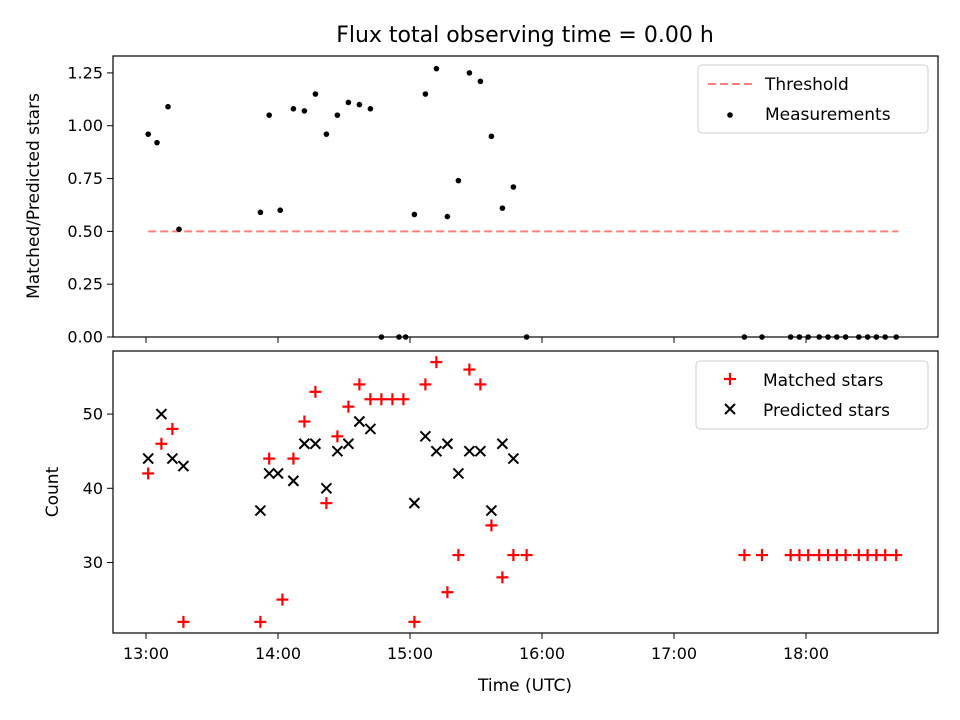  What do you see at coordinates (826, 411) in the screenshot?
I see `legend-predicted-label: Predicted stars` at bounding box center [826, 411].